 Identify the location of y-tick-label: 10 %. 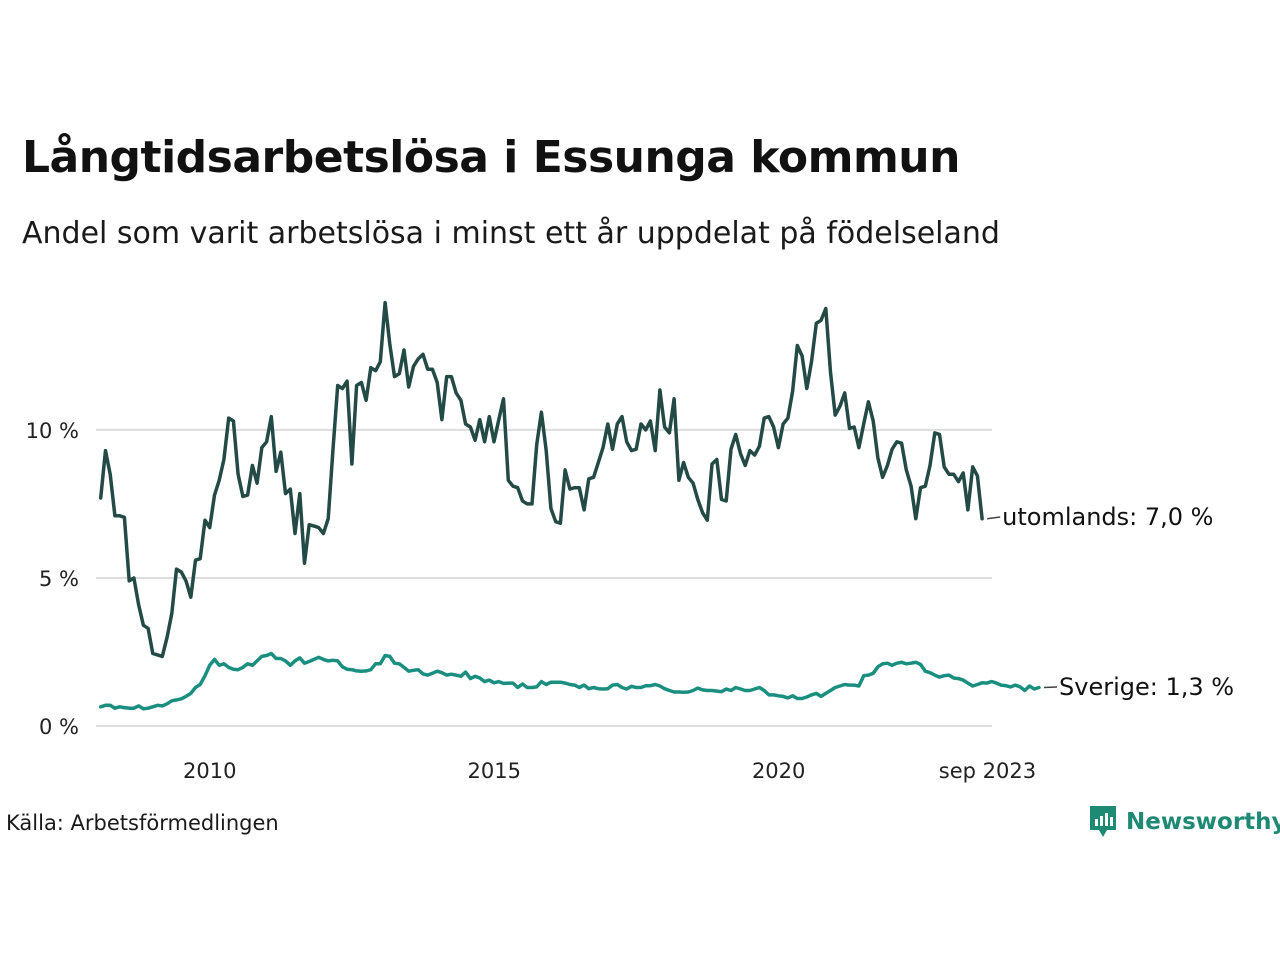
(52, 431).